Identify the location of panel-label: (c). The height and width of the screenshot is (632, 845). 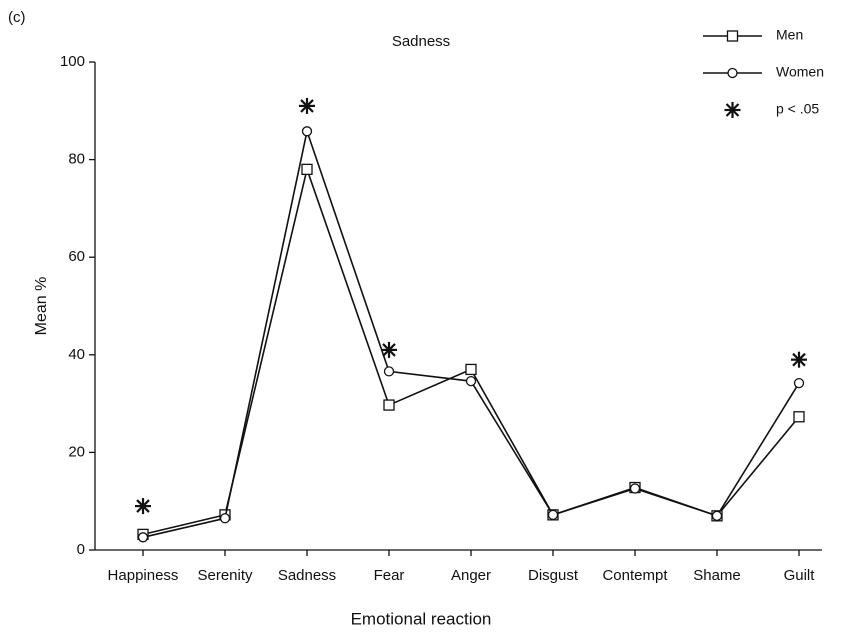
(17, 17).